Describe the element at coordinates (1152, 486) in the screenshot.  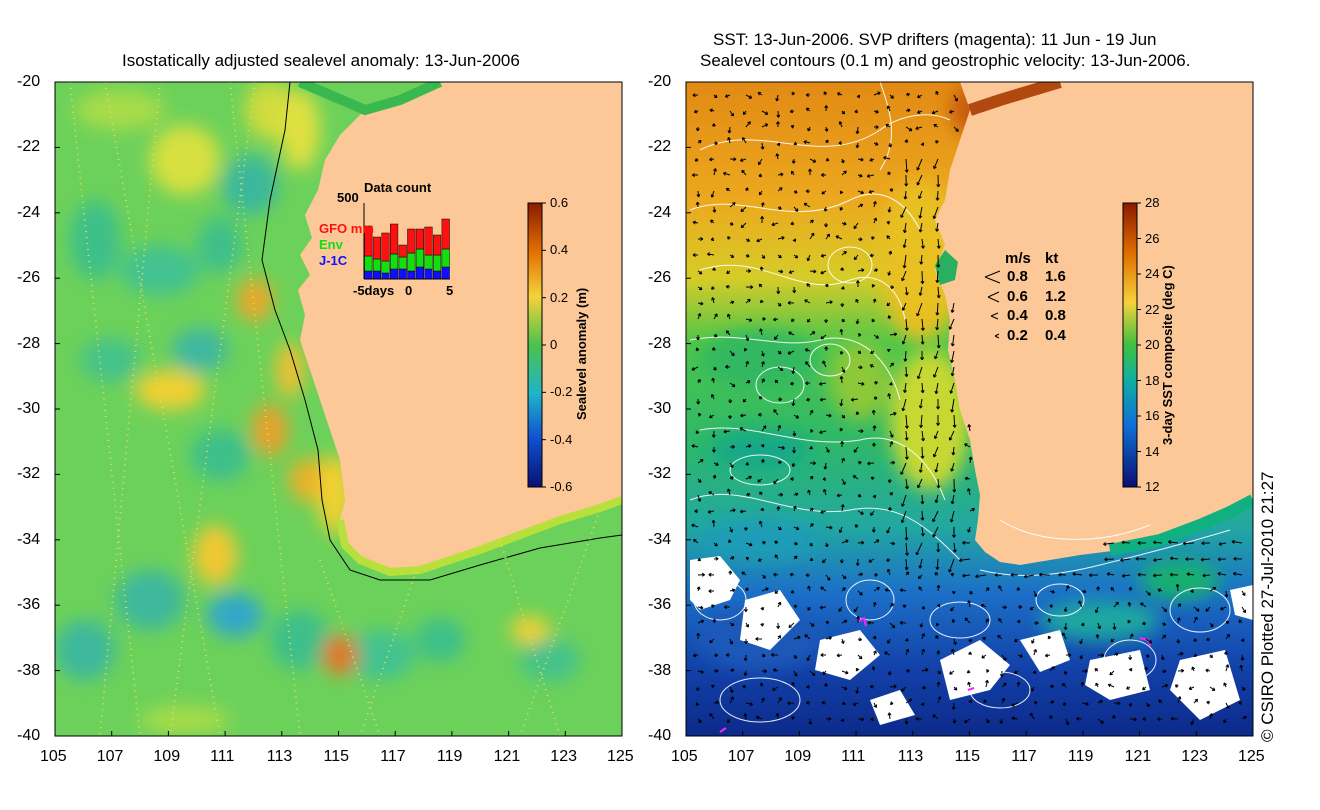
I see `sst-colorbar-tick-label: 12` at that location.